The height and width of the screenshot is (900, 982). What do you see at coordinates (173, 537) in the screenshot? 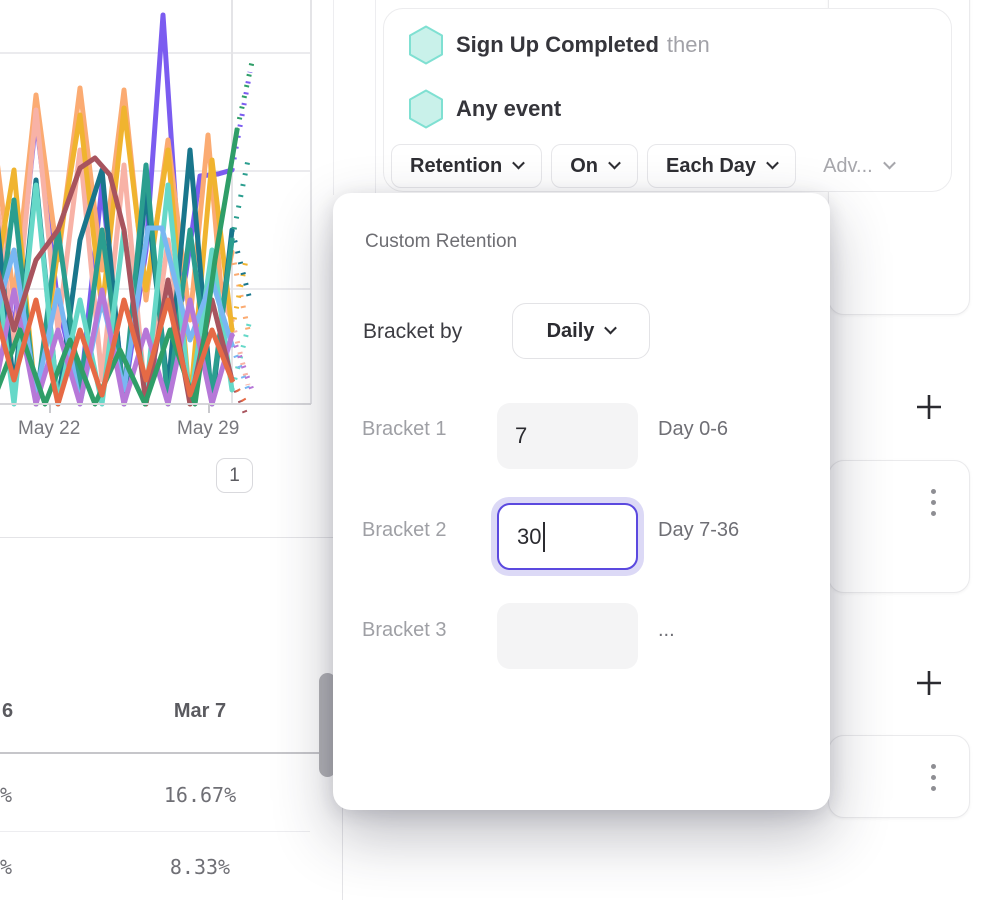
I see `panel-divider` at bounding box center [173, 537].